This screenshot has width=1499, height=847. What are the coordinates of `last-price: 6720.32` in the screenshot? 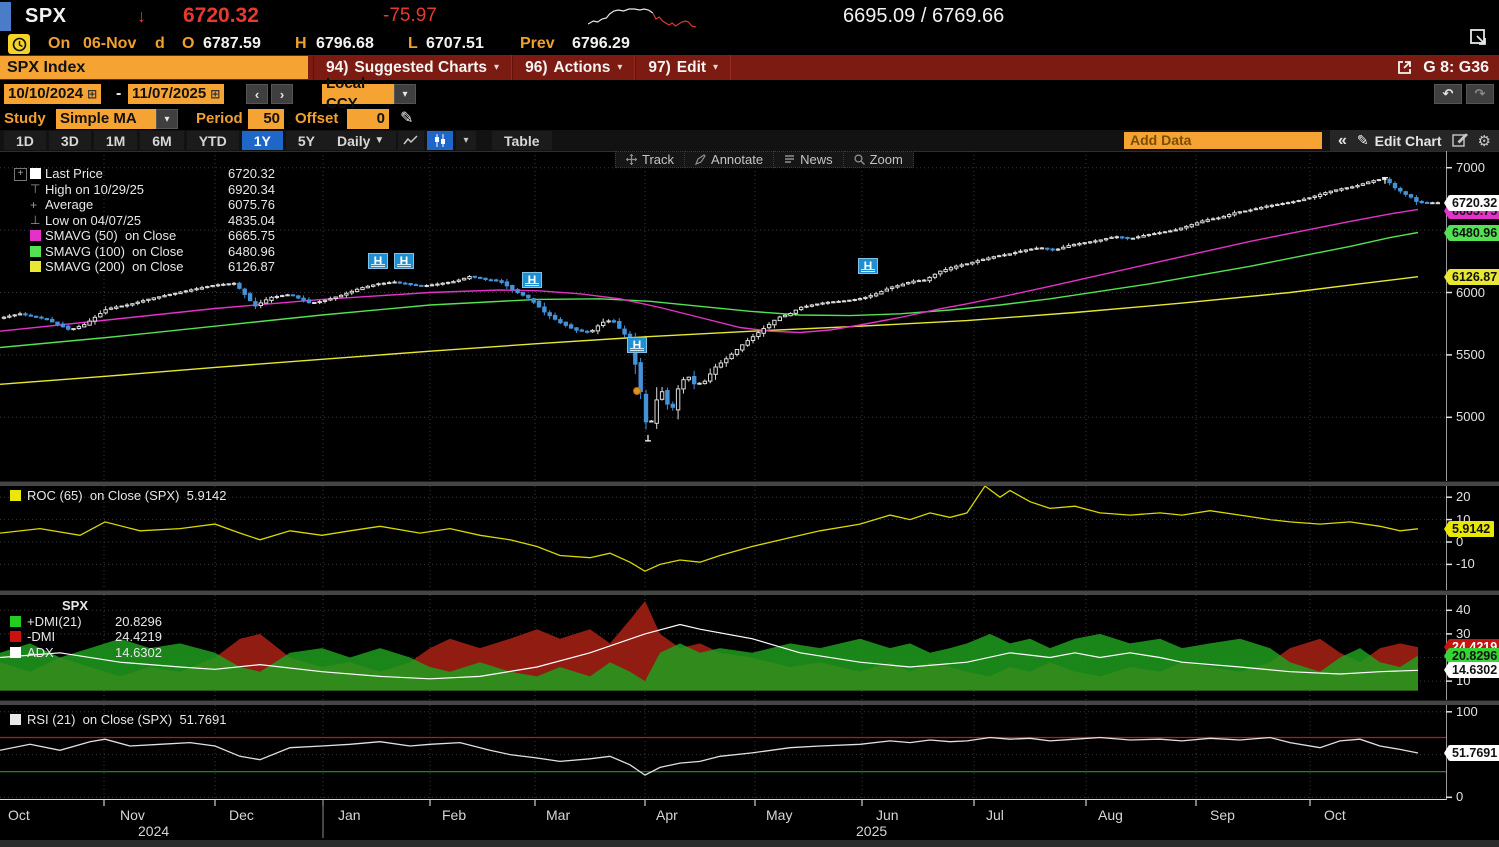 It's located at (221, 15).